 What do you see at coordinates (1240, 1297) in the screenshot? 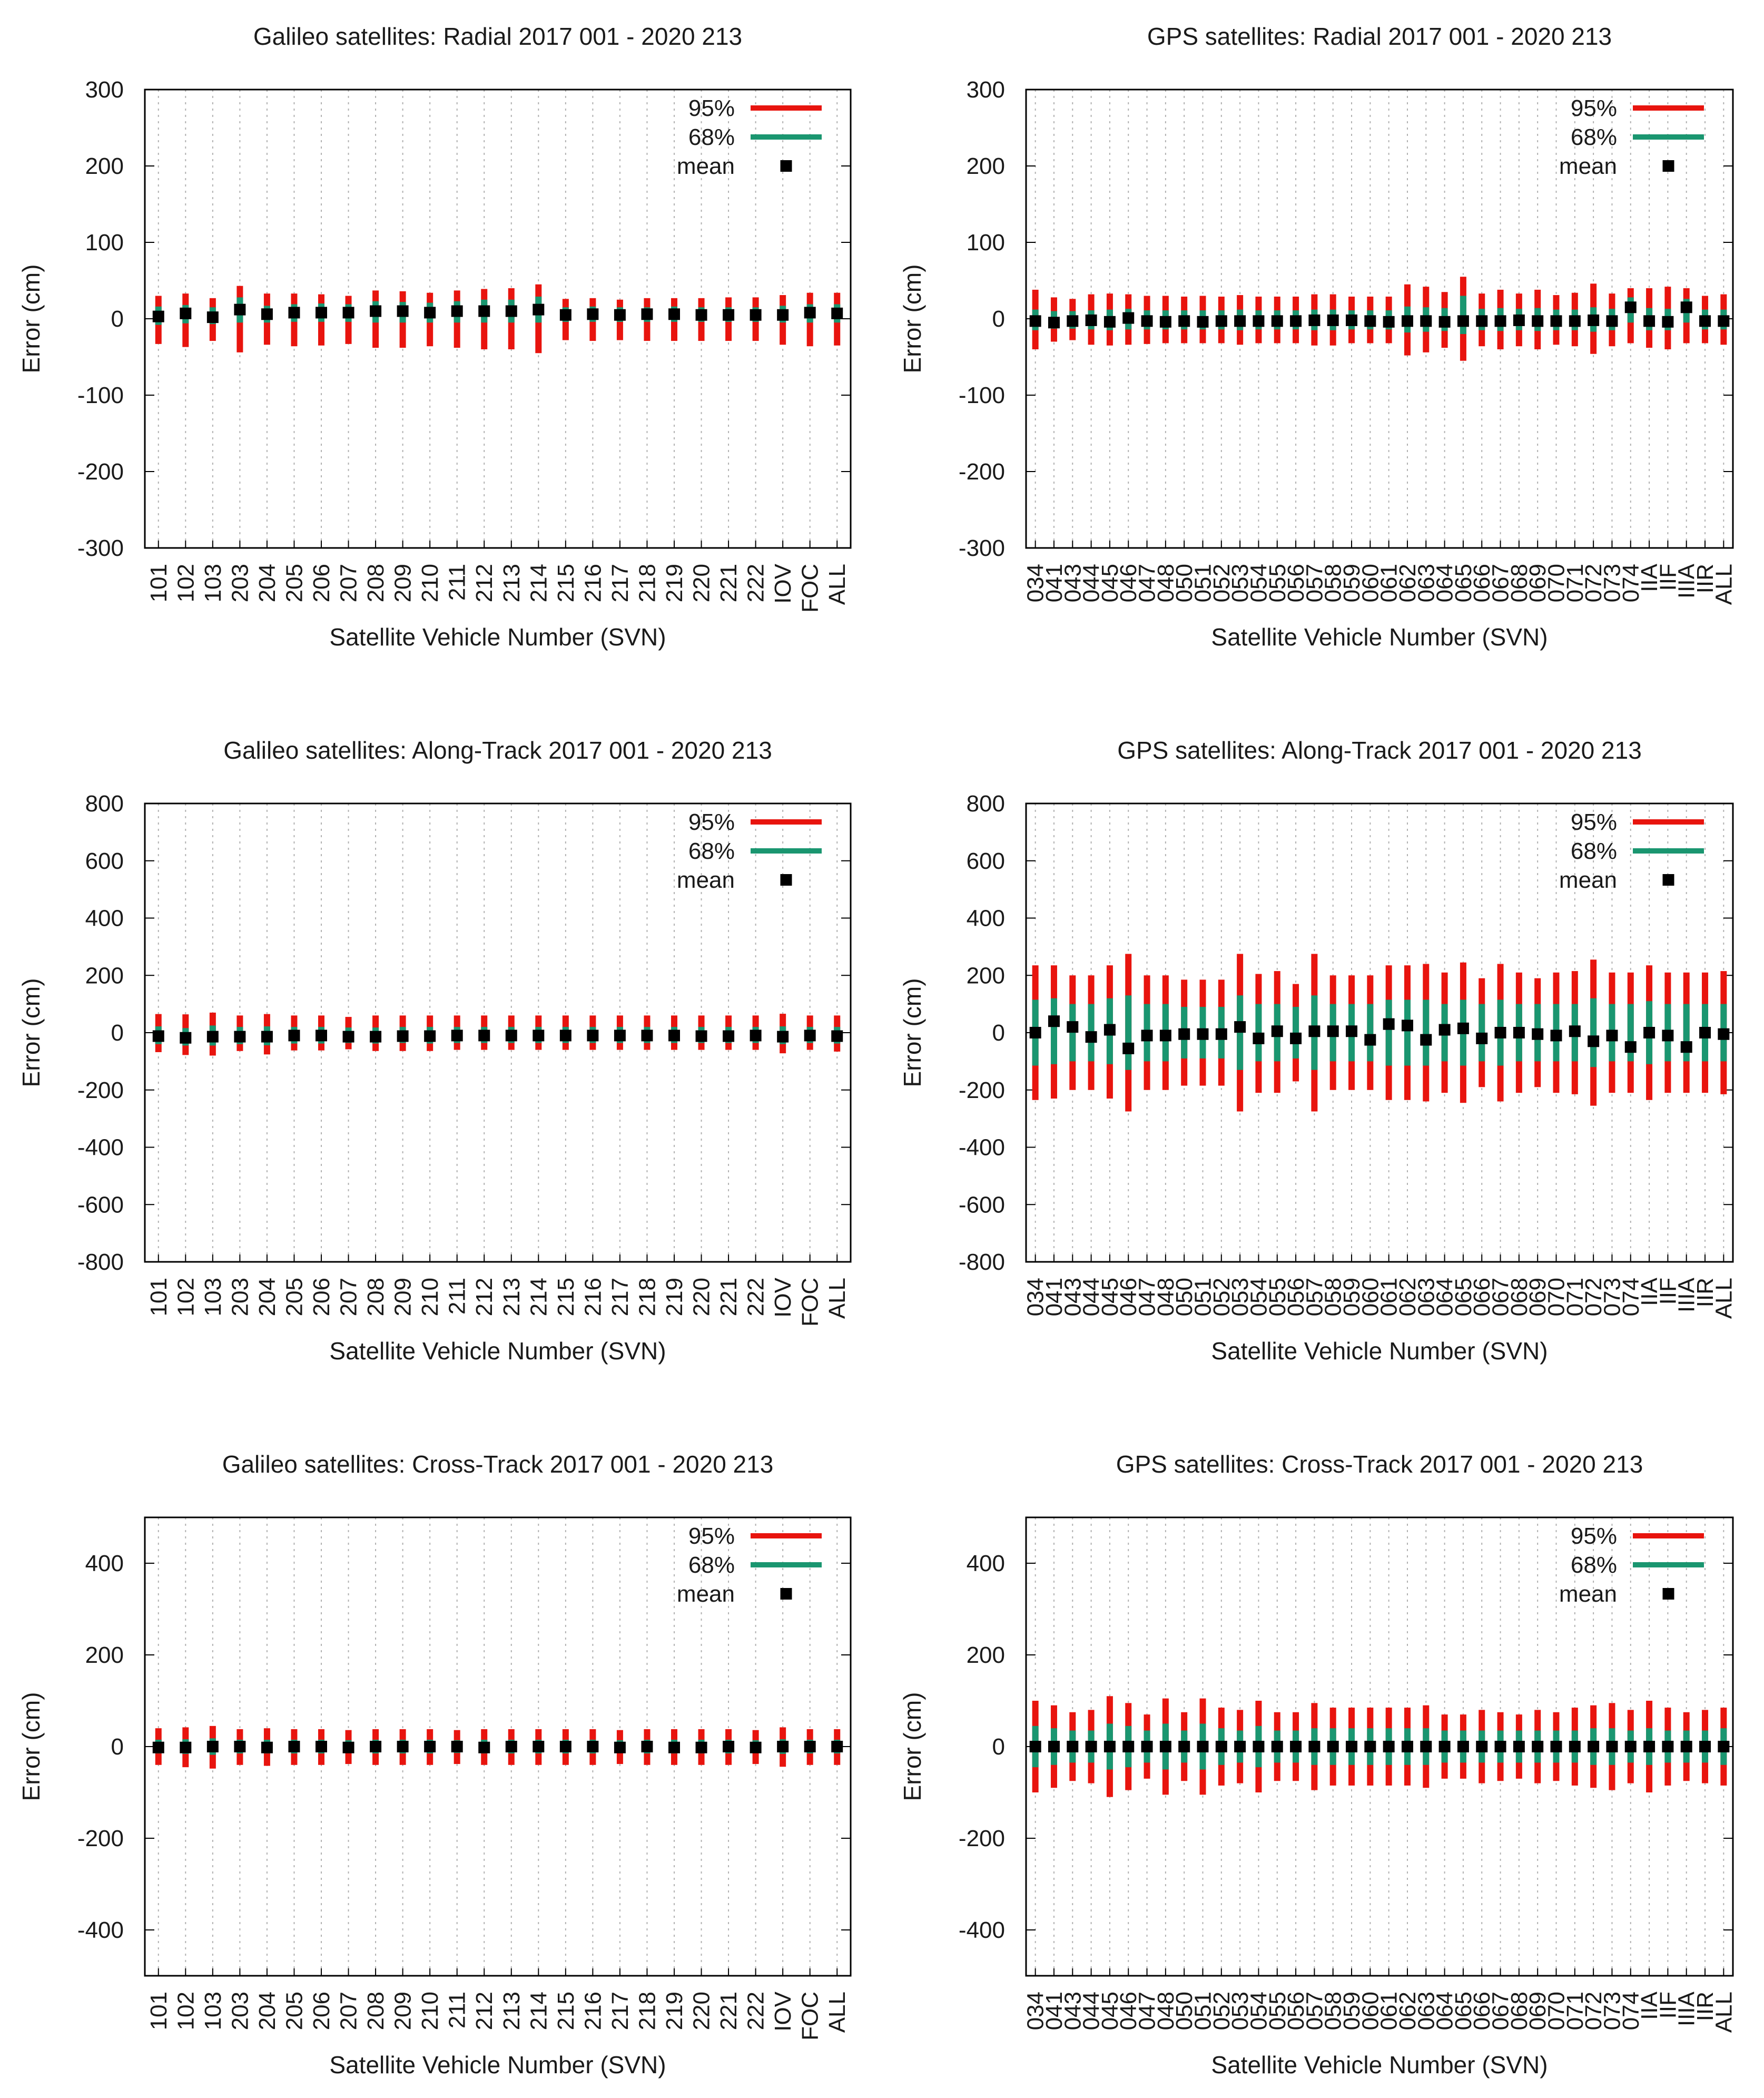
I see `x-tick-label-053: 053` at bounding box center [1240, 1297].